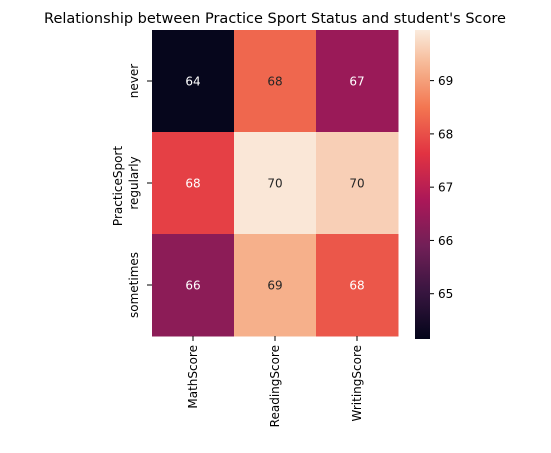 The image size is (551, 453). What do you see at coordinates (357, 383) in the screenshot?
I see `x-tick-label: WritingScore` at bounding box center [357, 383].